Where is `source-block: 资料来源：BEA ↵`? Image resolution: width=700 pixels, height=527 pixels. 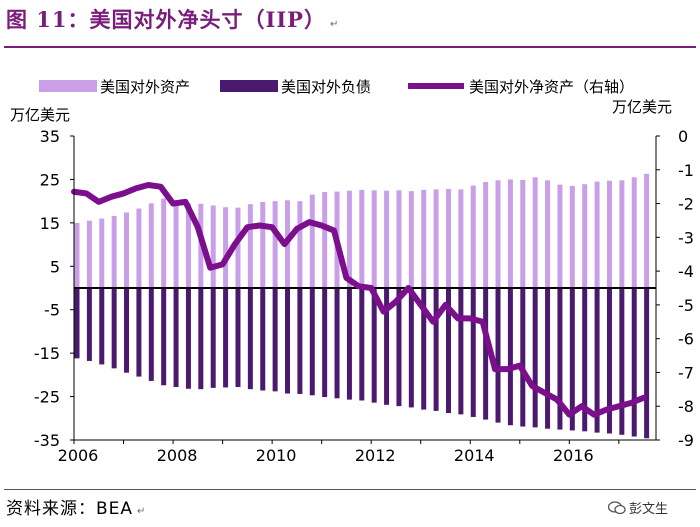 source-block: 资料来源：BEA ↵ is located at coordinates (75, 506).